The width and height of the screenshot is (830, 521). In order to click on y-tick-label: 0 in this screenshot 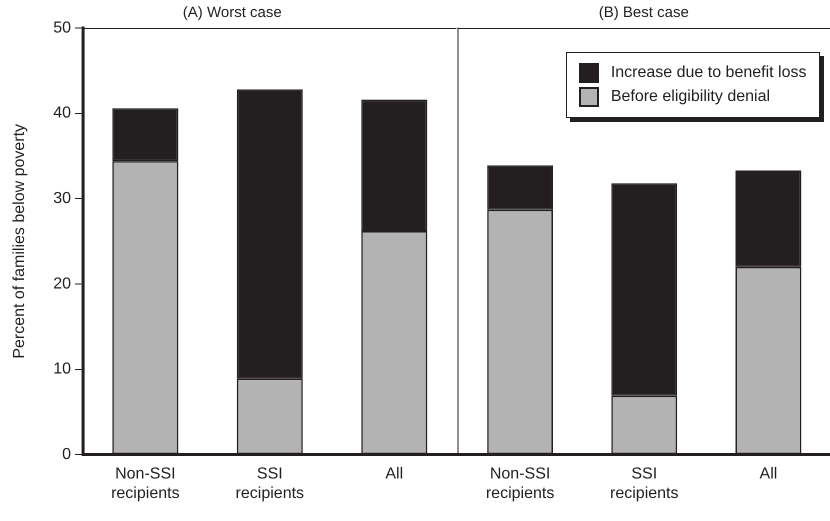, I will do `click(67, 455)`.